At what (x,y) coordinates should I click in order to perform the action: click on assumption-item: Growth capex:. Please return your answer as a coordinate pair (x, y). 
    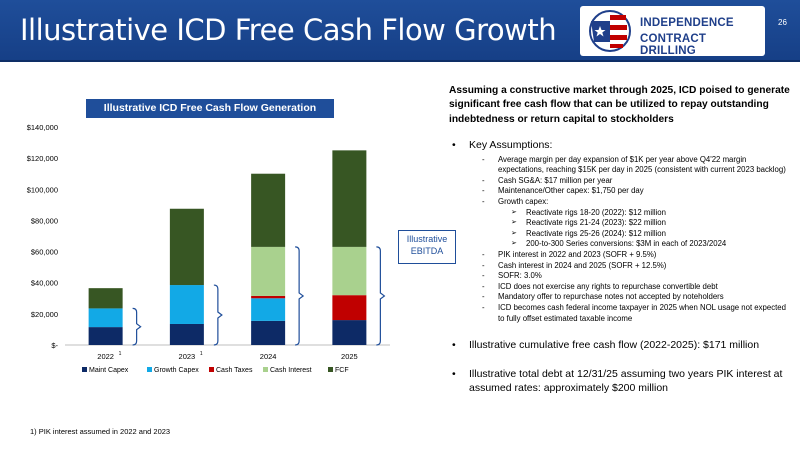
    Looking at the image, I should click on (621, 202).